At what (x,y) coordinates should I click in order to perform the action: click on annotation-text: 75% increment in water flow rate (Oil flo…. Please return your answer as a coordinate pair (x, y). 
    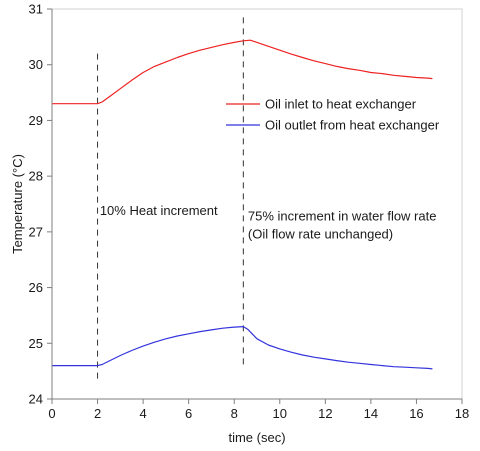
    Looking at the image, I should click on (342, 225).